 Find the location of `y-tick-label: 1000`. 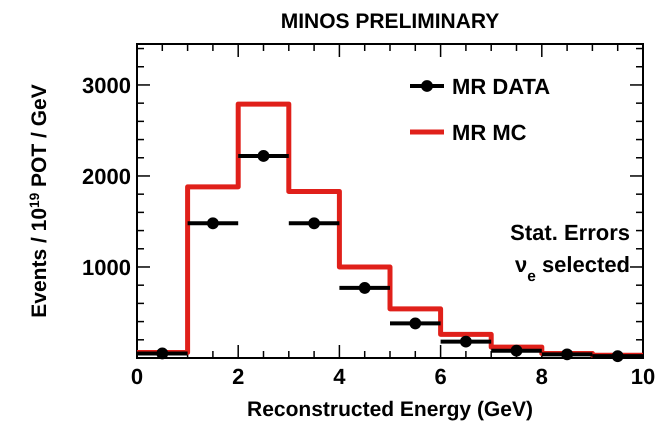

y-tick-label: 1000 is located at coordinates (106, 267).